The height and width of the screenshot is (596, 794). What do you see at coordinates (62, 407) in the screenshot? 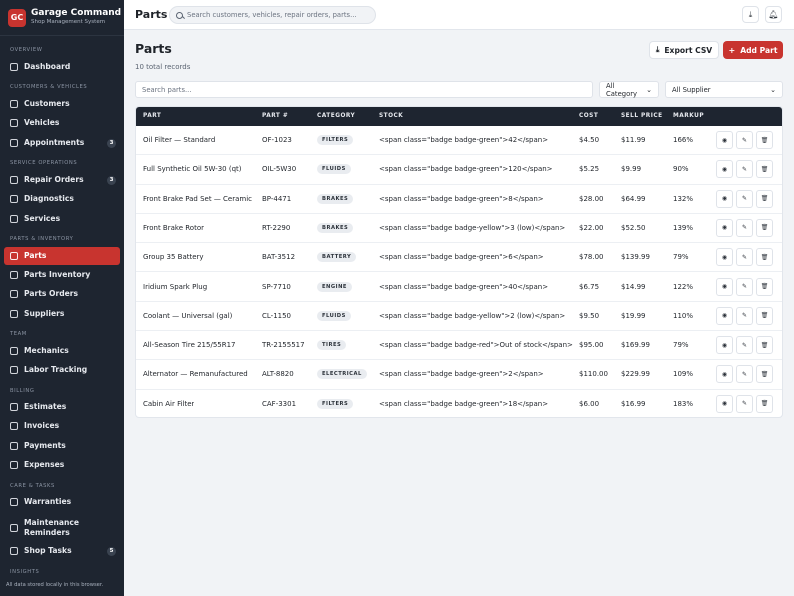
I see `sidebar-item-estimates: Estimates` at bounding box center [62, 407].